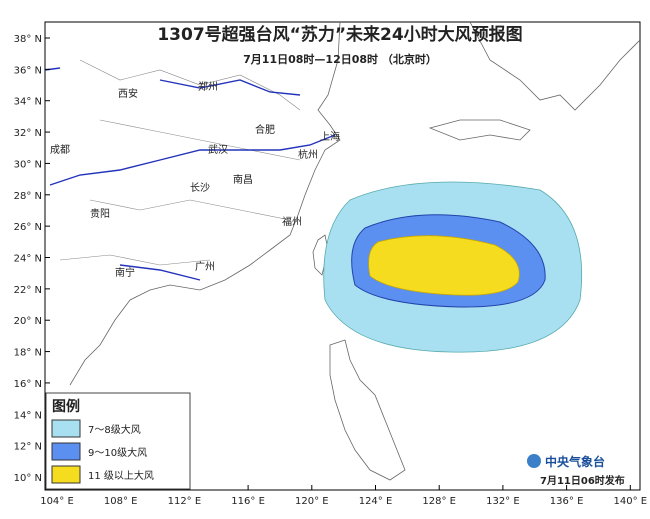  I want to click on city-label: 南昌, so click(243, 179).